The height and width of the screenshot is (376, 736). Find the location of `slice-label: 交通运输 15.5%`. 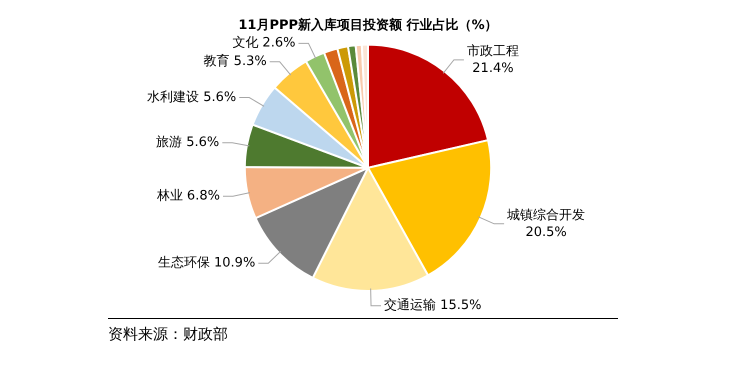

slice-label: 交通运输 15.5% is located at coordinates (433, 305).